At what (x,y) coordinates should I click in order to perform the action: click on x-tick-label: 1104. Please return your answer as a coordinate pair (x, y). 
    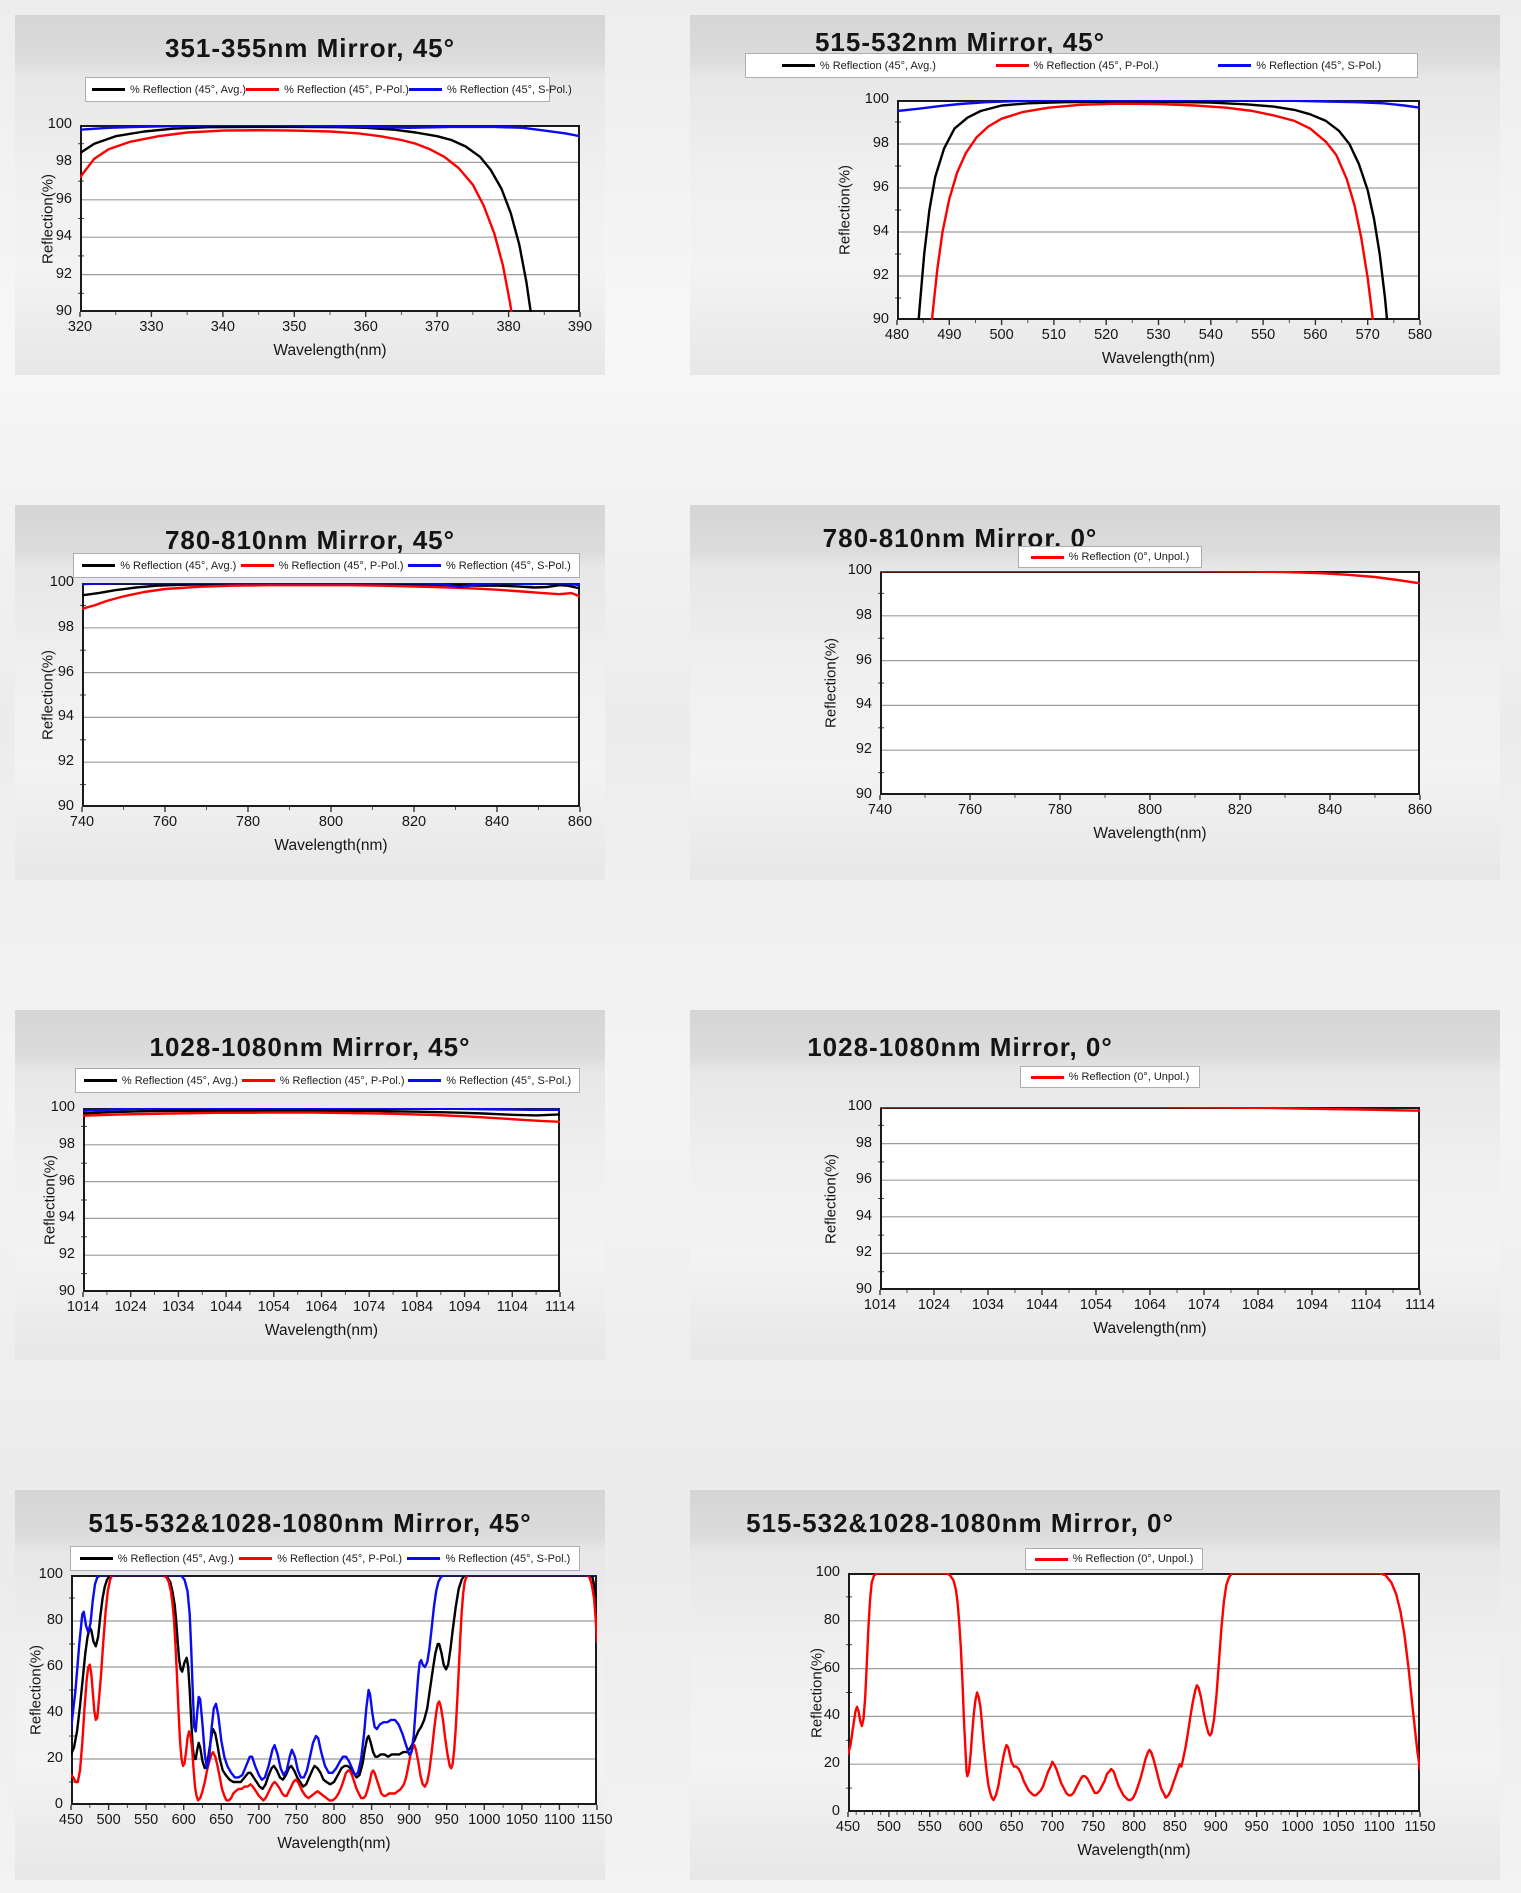
    Looking at the image, I should click on (512, 1307).